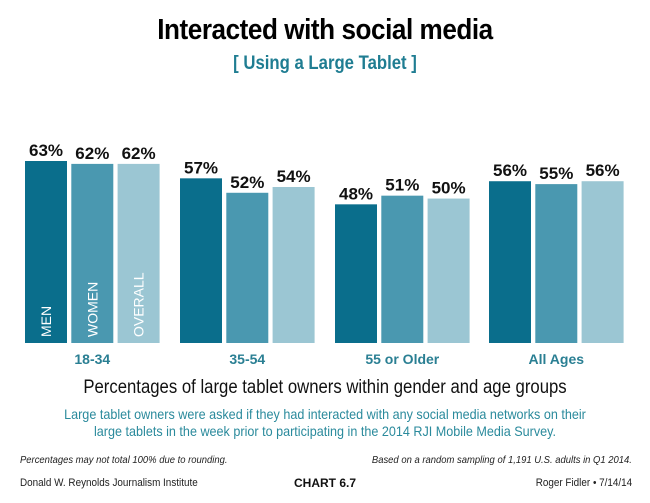 This screenshot has width=650, height=503. Describe the element at coordinates (557, 359) in the screenshot. I see `category-label: All Ages` at that location.